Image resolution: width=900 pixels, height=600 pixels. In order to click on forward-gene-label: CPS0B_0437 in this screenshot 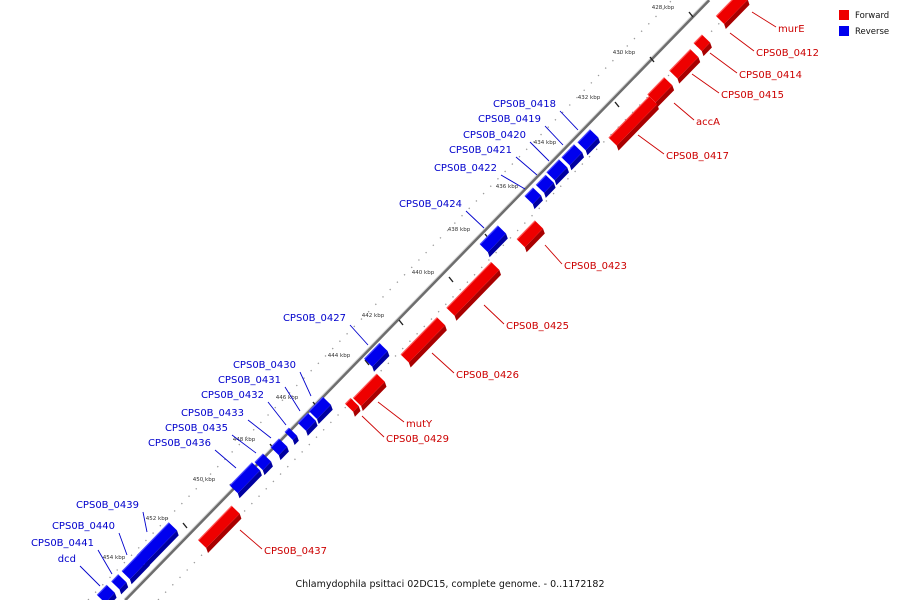, I will do `click(295, 551)`.